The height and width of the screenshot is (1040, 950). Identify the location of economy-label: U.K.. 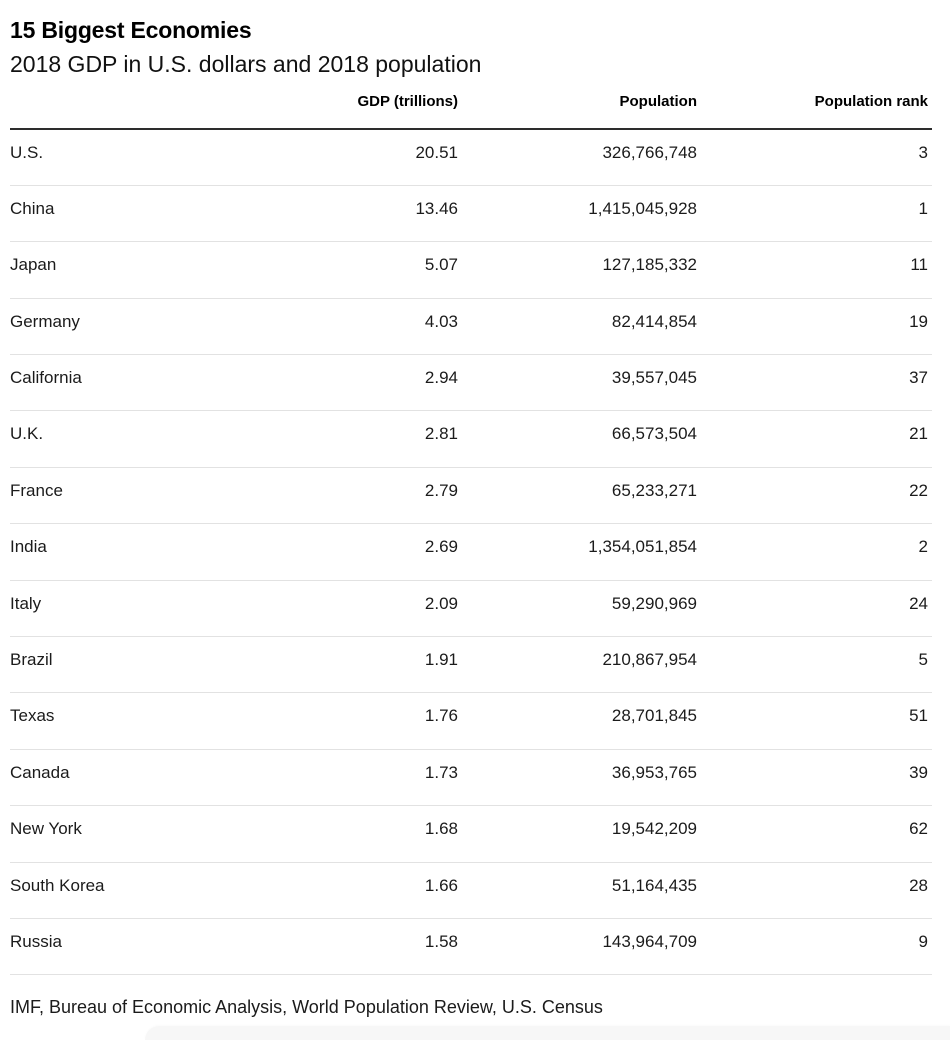
(125, 439).